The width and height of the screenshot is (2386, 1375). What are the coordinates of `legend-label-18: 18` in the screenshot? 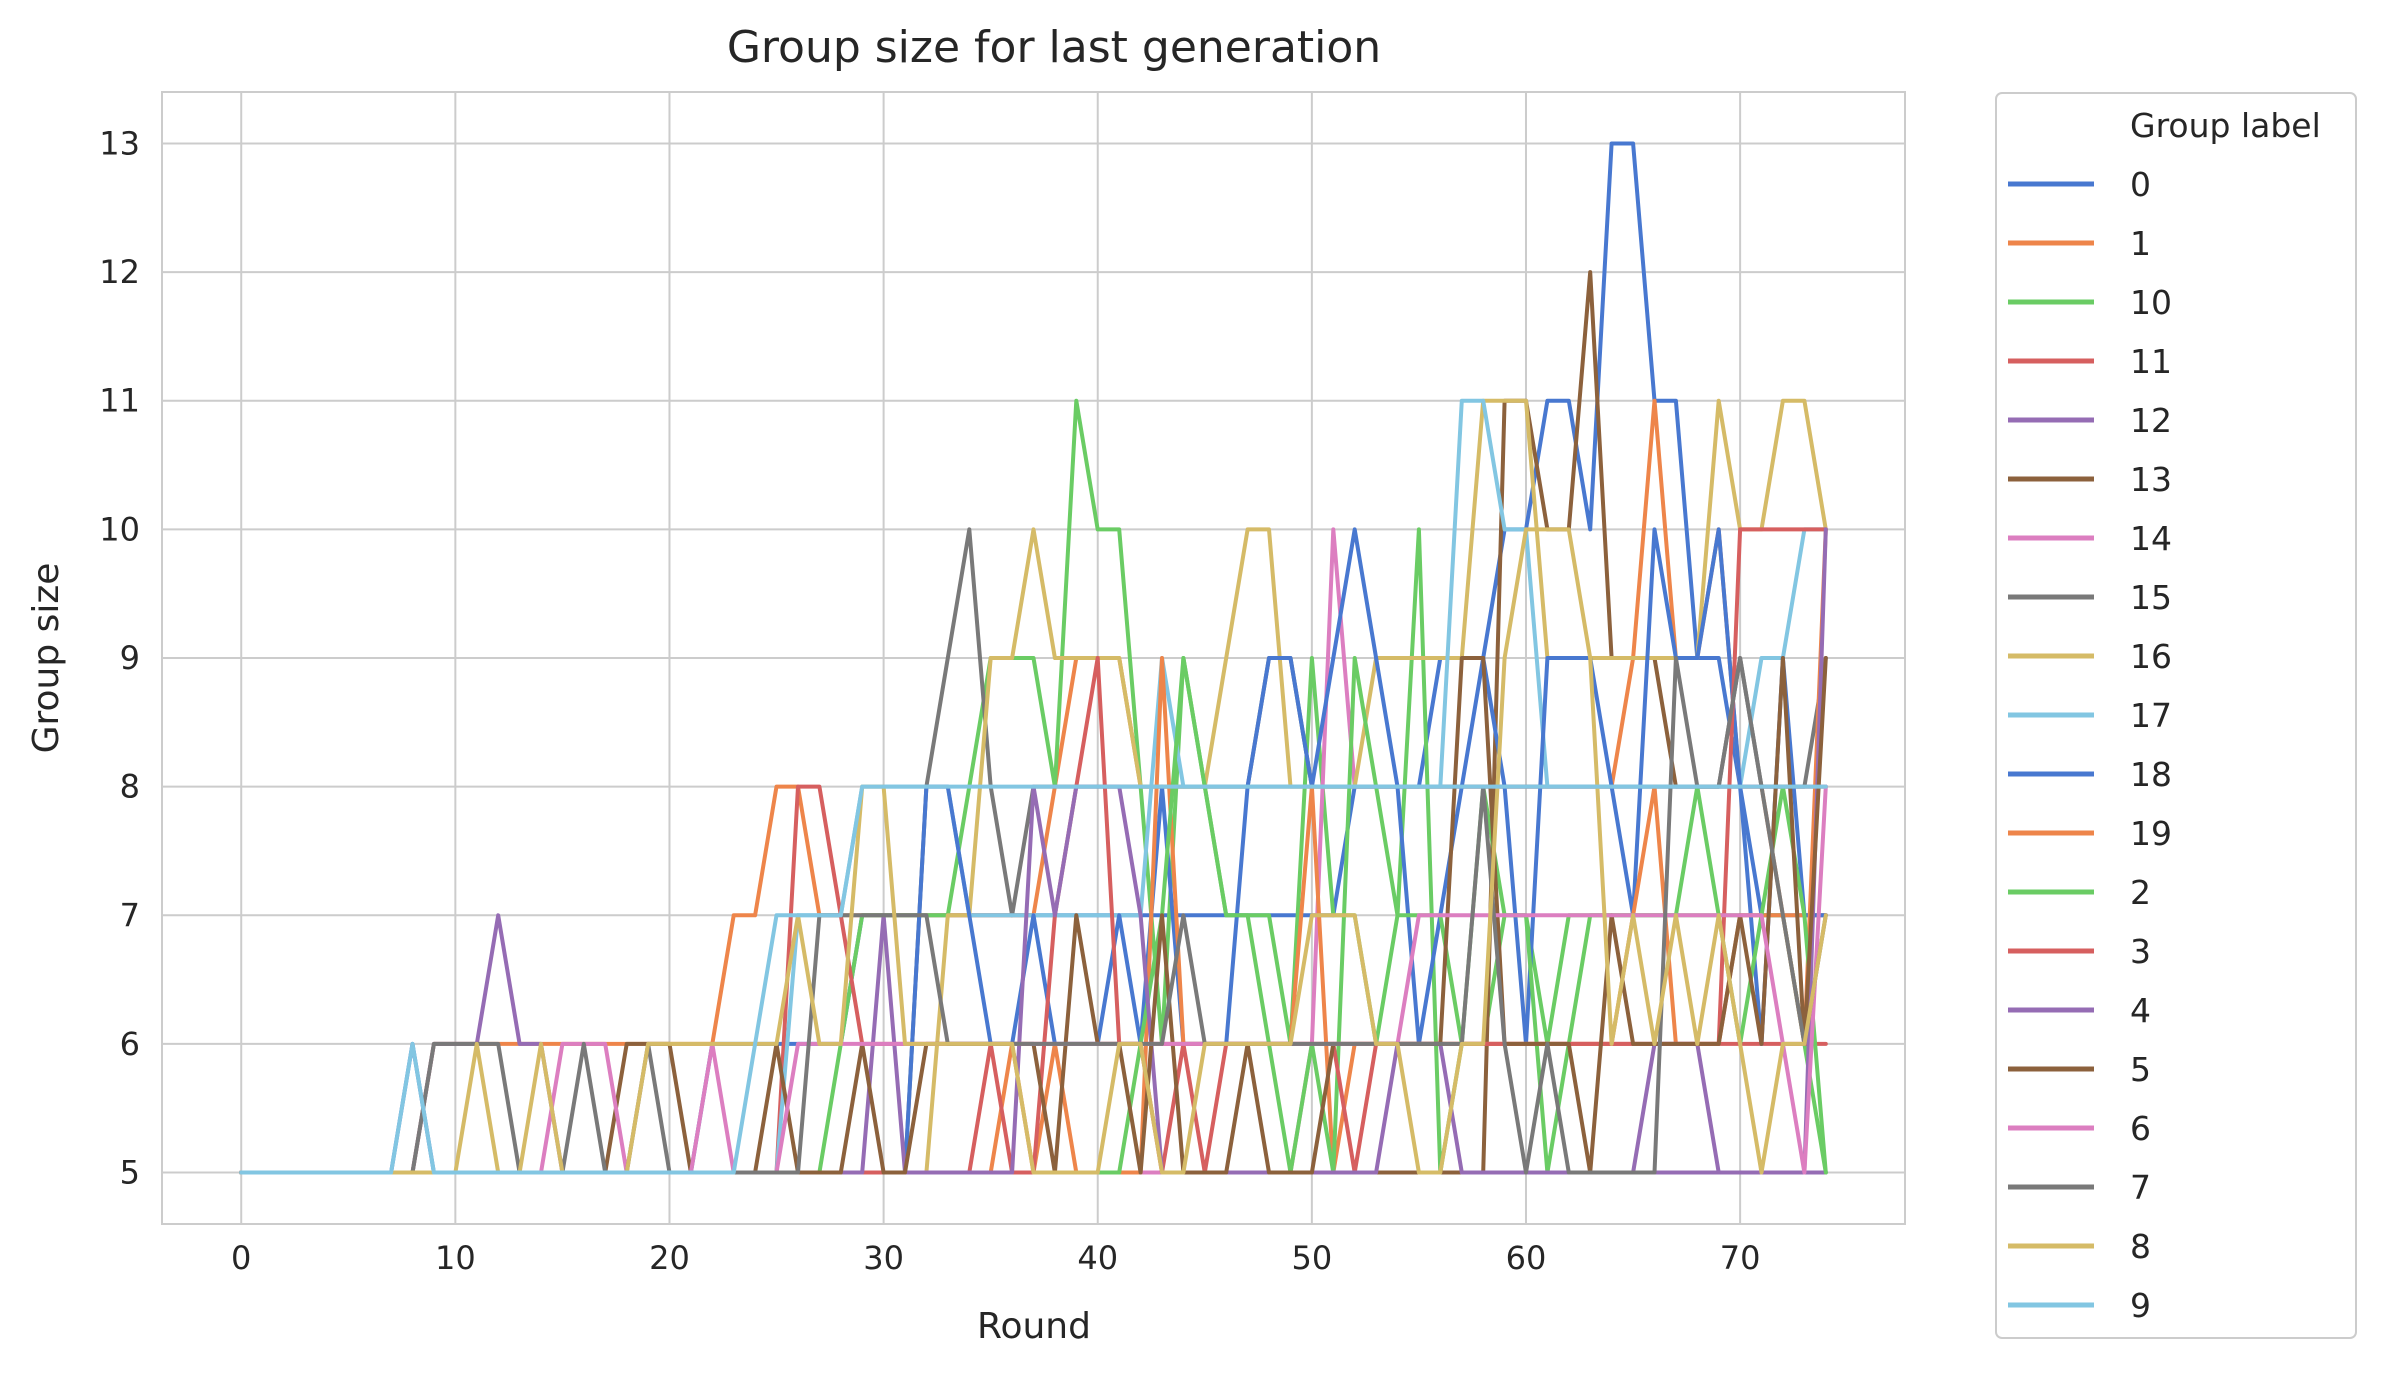 It's located at (2151, 774).